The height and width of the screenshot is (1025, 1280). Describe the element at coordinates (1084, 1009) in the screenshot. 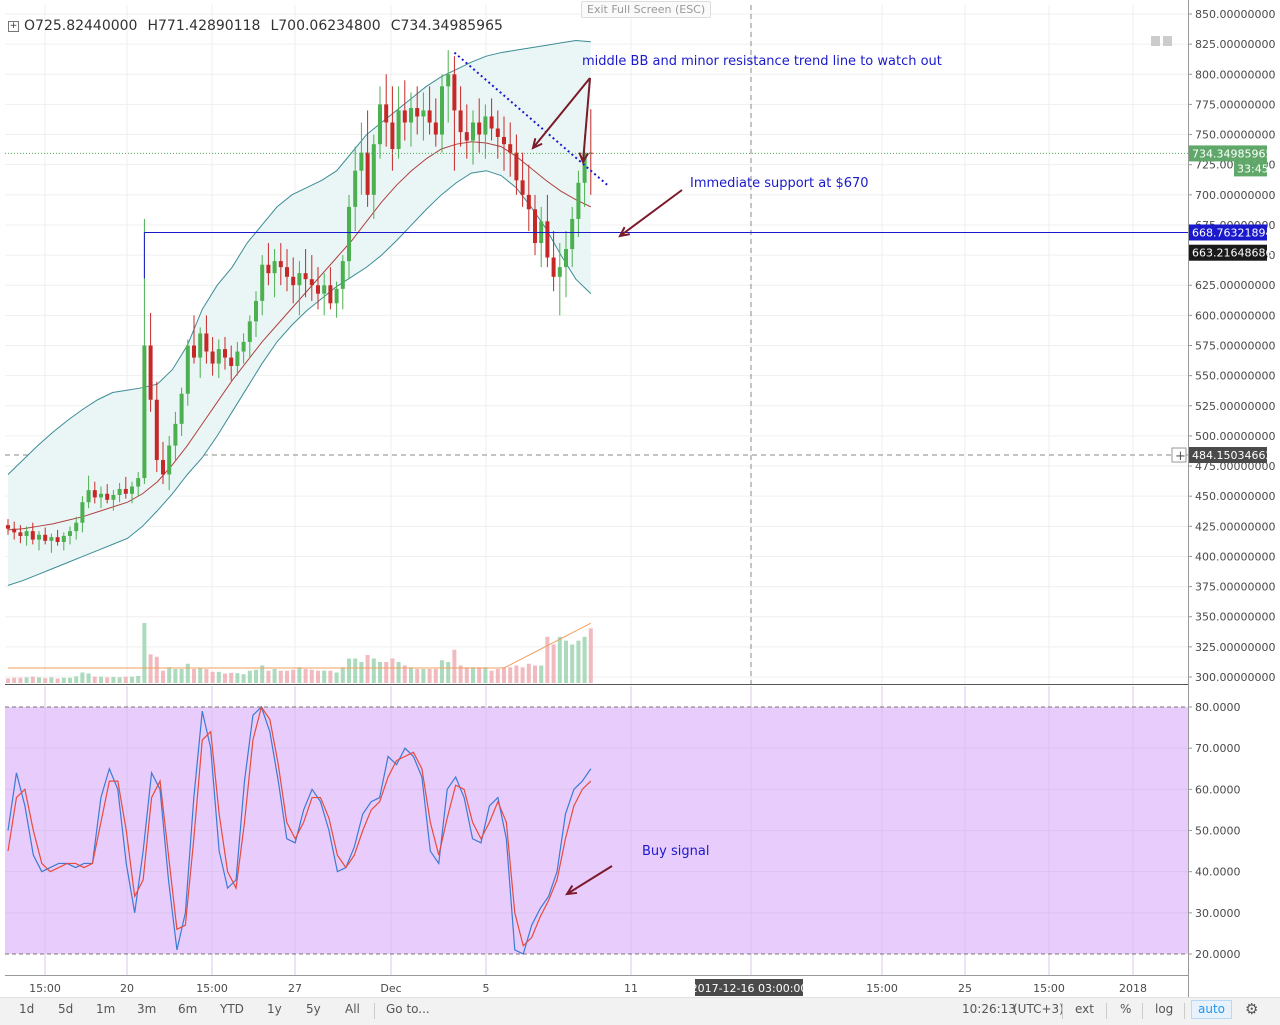

I see `ext-button: ext` at that location.